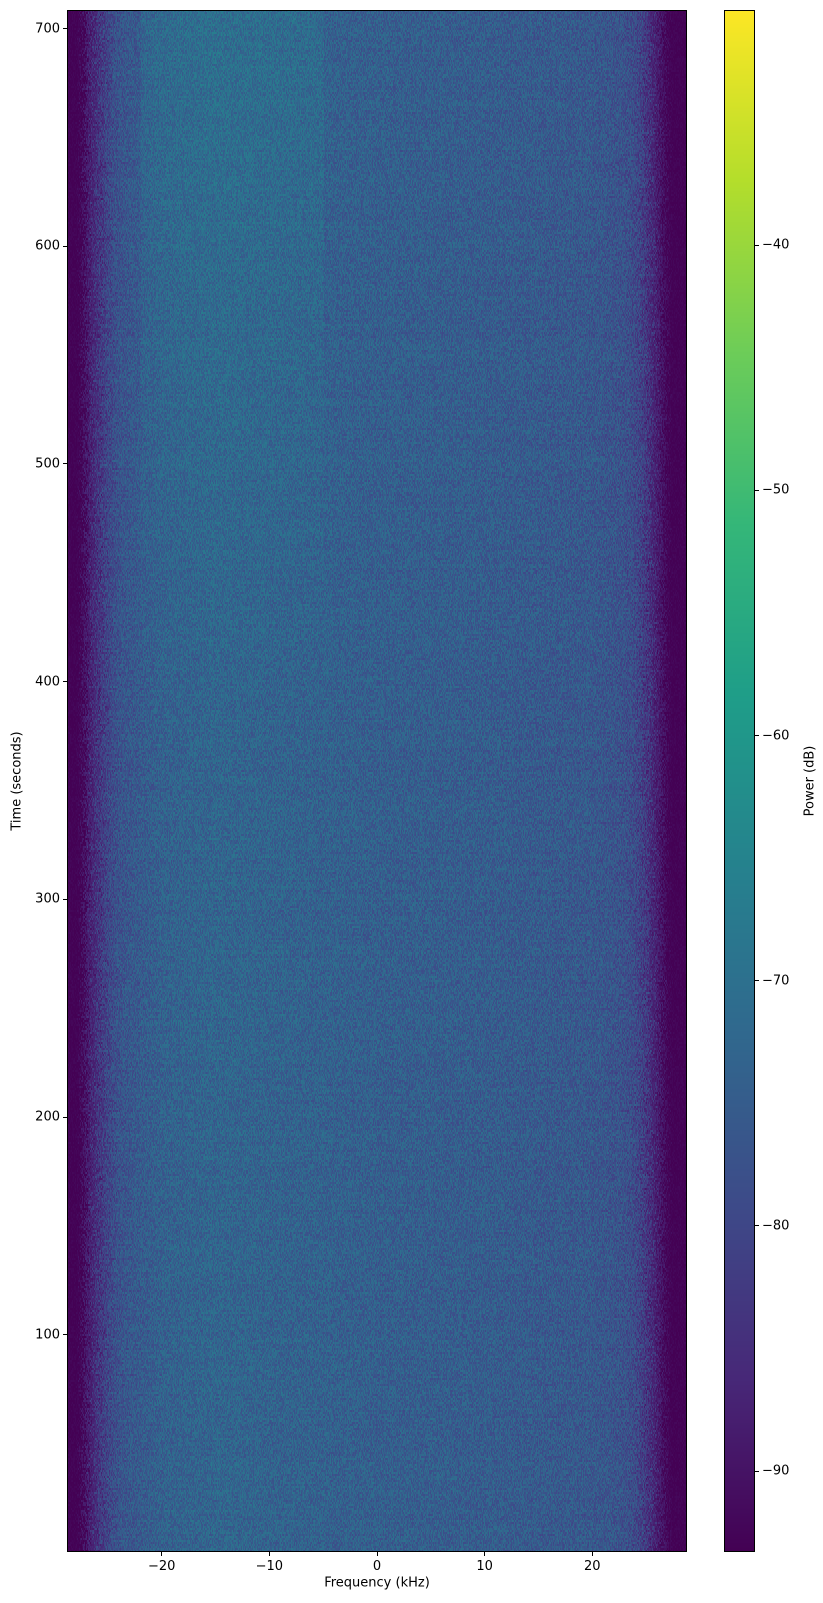 This screenshot has width=823, height=1603. What do you see at coordinates (17, 781) in the screenshot?
I see `y-axis-label: Time (seconds)` at bounding box center [17, 781].